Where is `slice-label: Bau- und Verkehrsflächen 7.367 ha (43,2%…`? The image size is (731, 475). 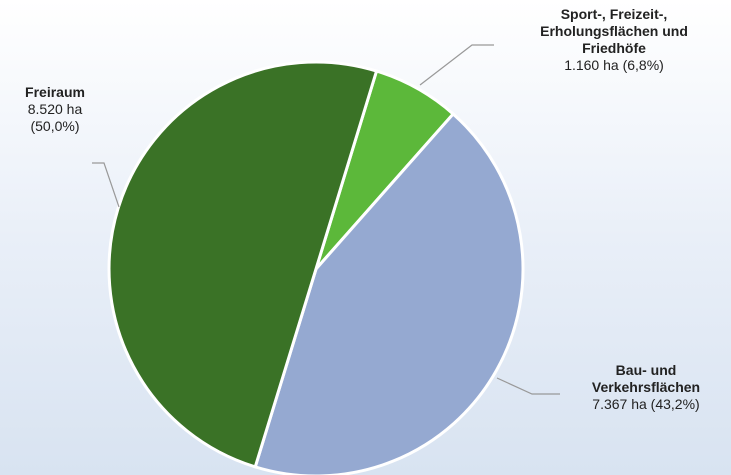
slice-label: Bau- und Verkehrsflächen 7.367 ha (43,2%… is located at coordinates (646, 387).